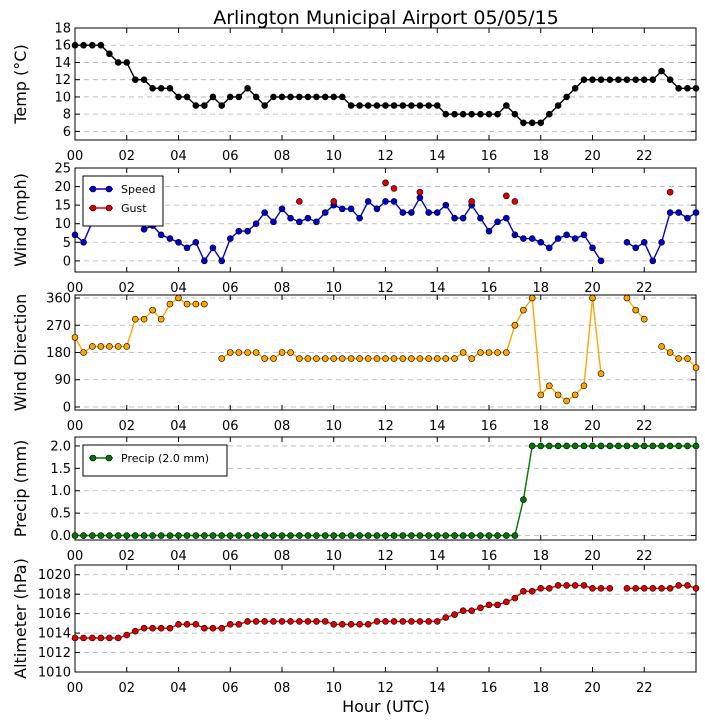  What do you see at coordinates (20, 220) in the screenshot?
I see `y-axis-label: Wind (mph)` at bounding box center [20, 220].